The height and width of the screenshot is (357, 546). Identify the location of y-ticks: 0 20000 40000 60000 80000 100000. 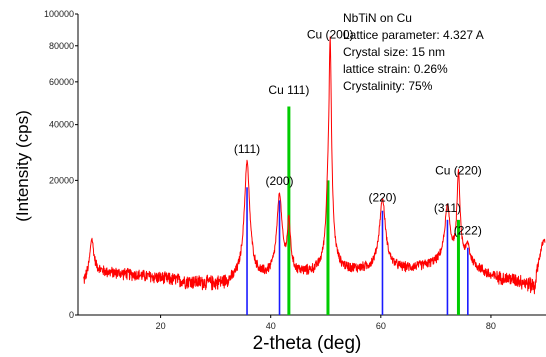
(61, 164).